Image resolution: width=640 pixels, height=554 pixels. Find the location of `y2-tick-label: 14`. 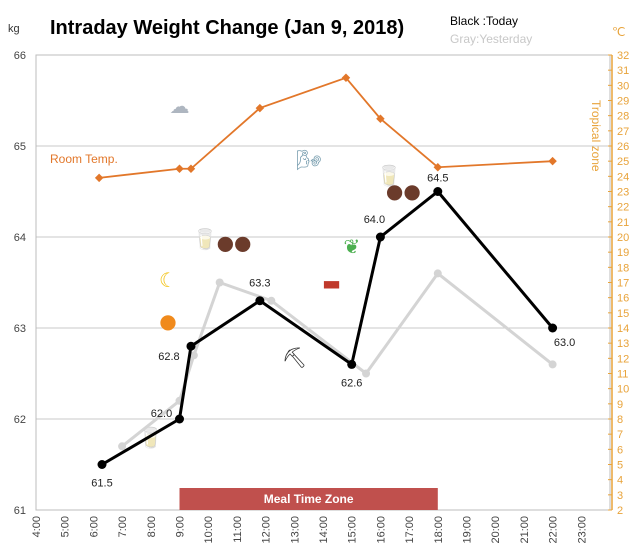

y2-tick-label: 14 is located at coordinates (623, 329).